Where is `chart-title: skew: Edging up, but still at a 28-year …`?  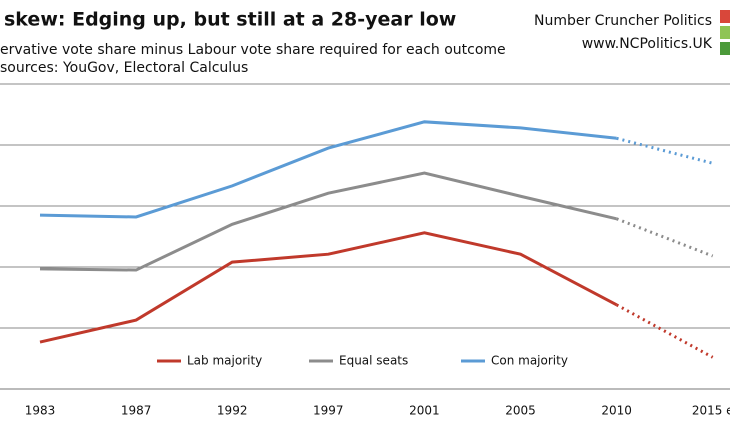
chart-title: skew: Edging up, but still at a 28-year … is located at coordinates (230, 20).